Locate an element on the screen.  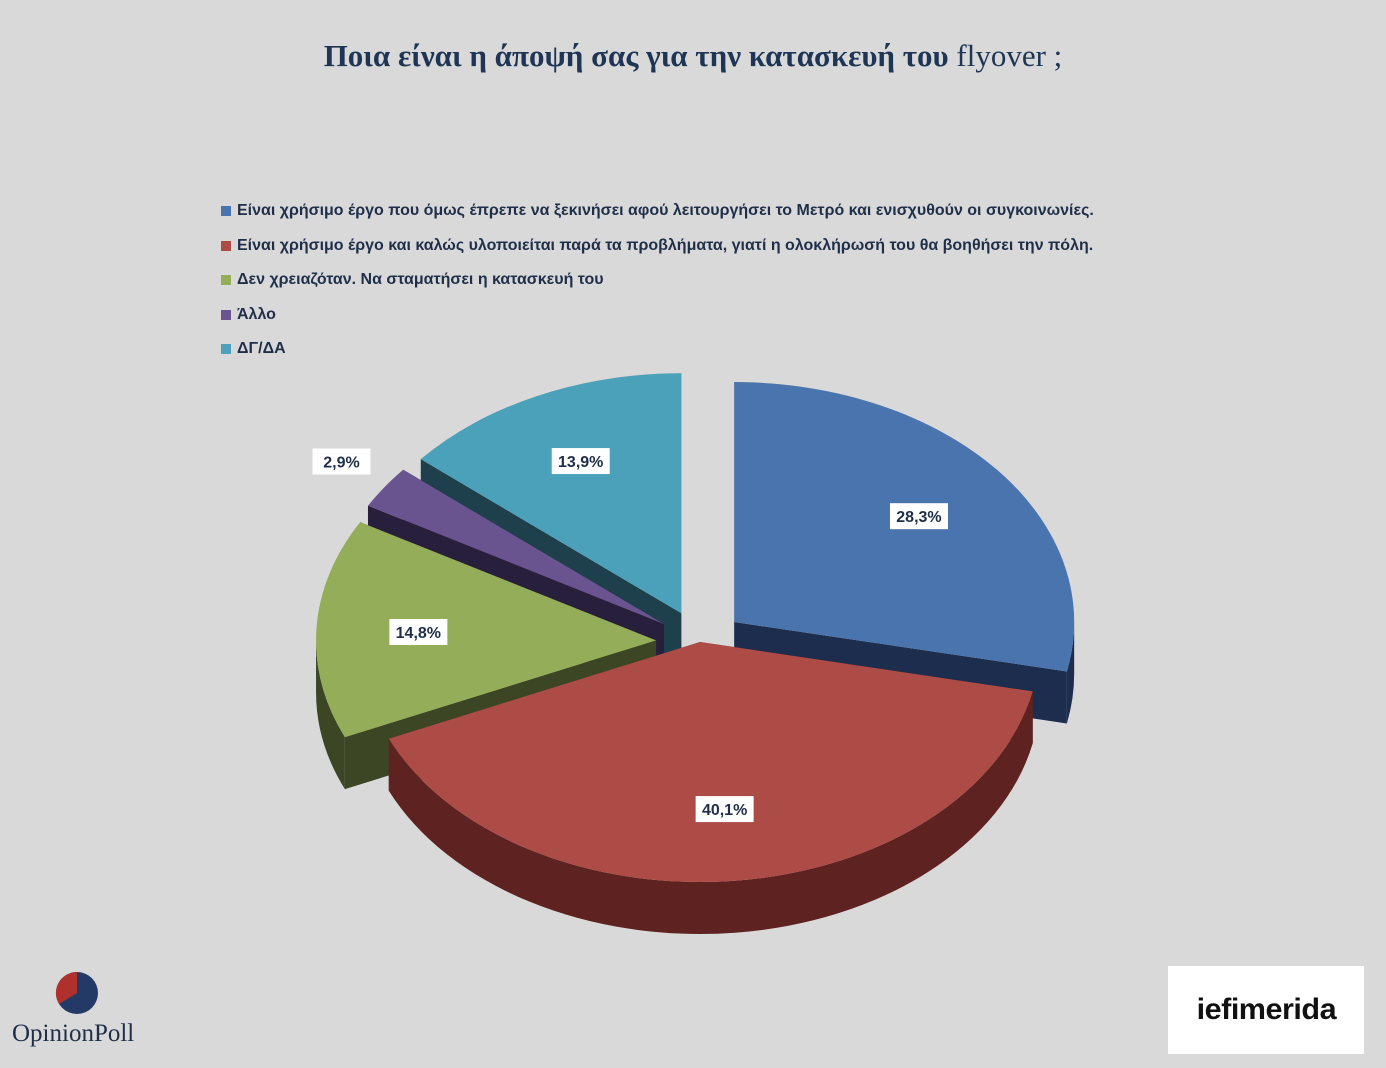
legend-label-4: Άλλο is located at coordinates (256, 314).